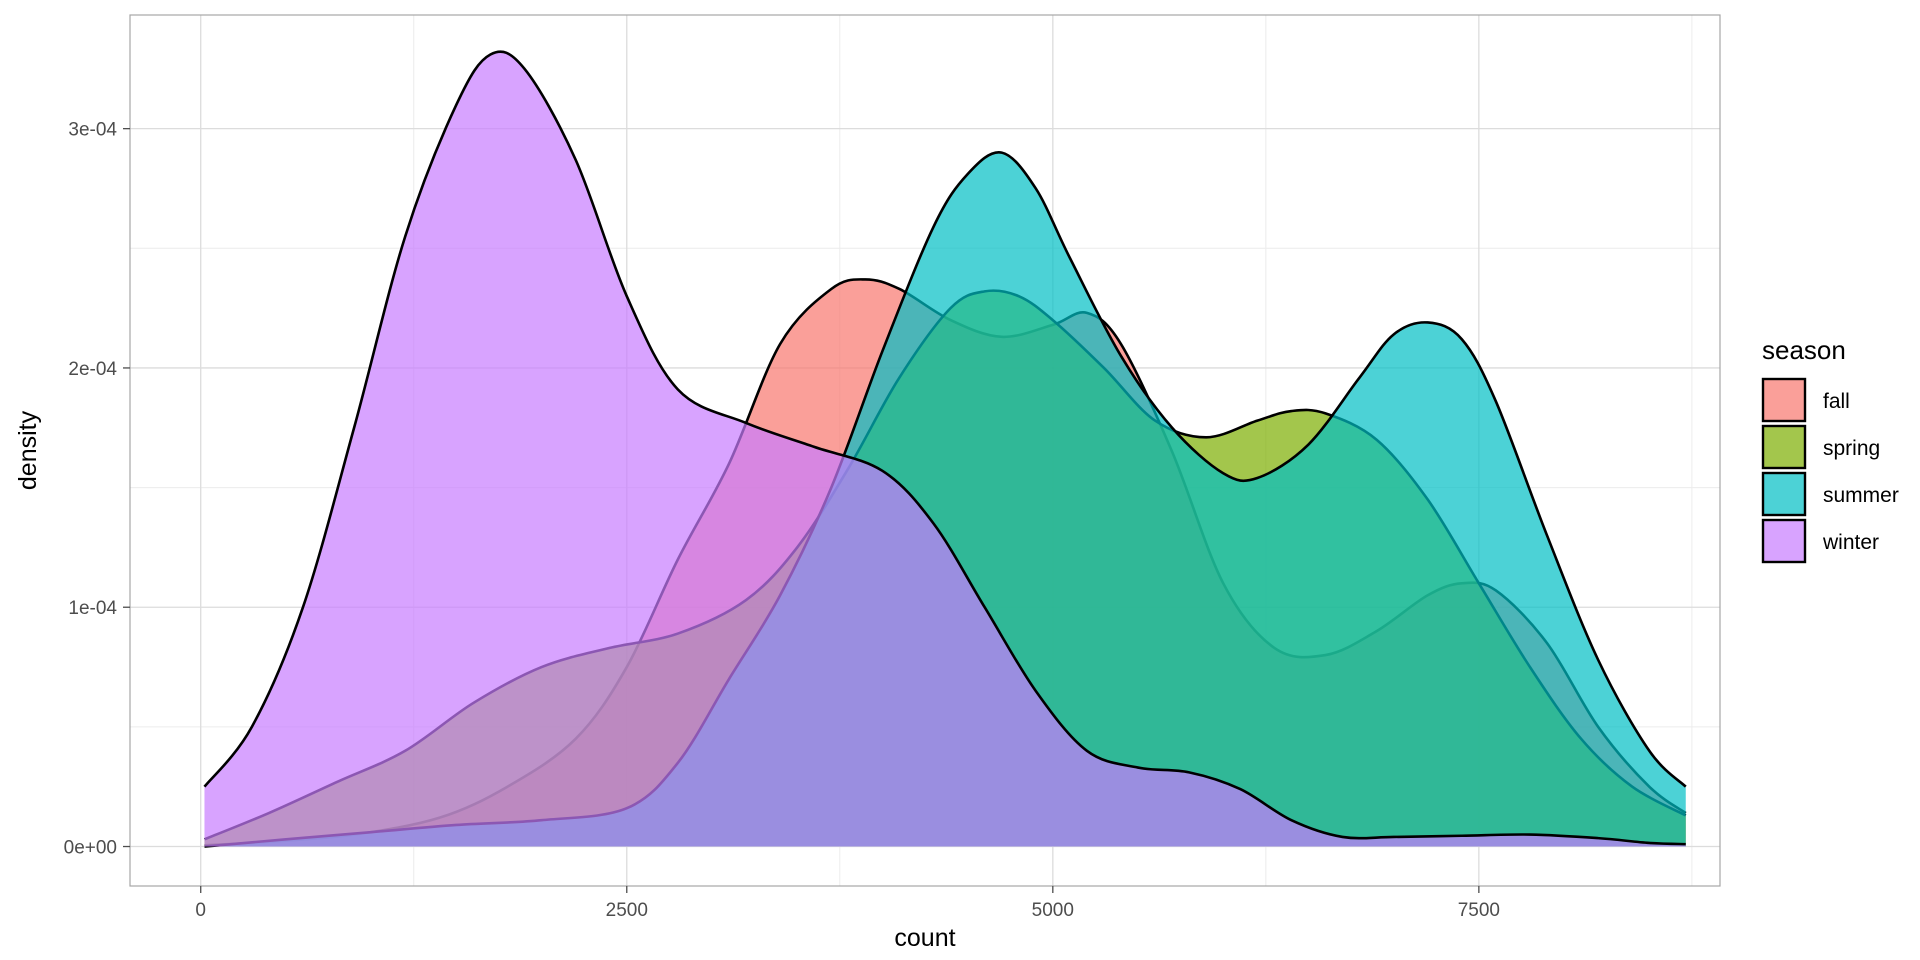 This screenshot has width=1920, height=960. Describe the element at coordinates (1836, 401) in the screenshot. I see `legend-label-fall: fall` at that location.